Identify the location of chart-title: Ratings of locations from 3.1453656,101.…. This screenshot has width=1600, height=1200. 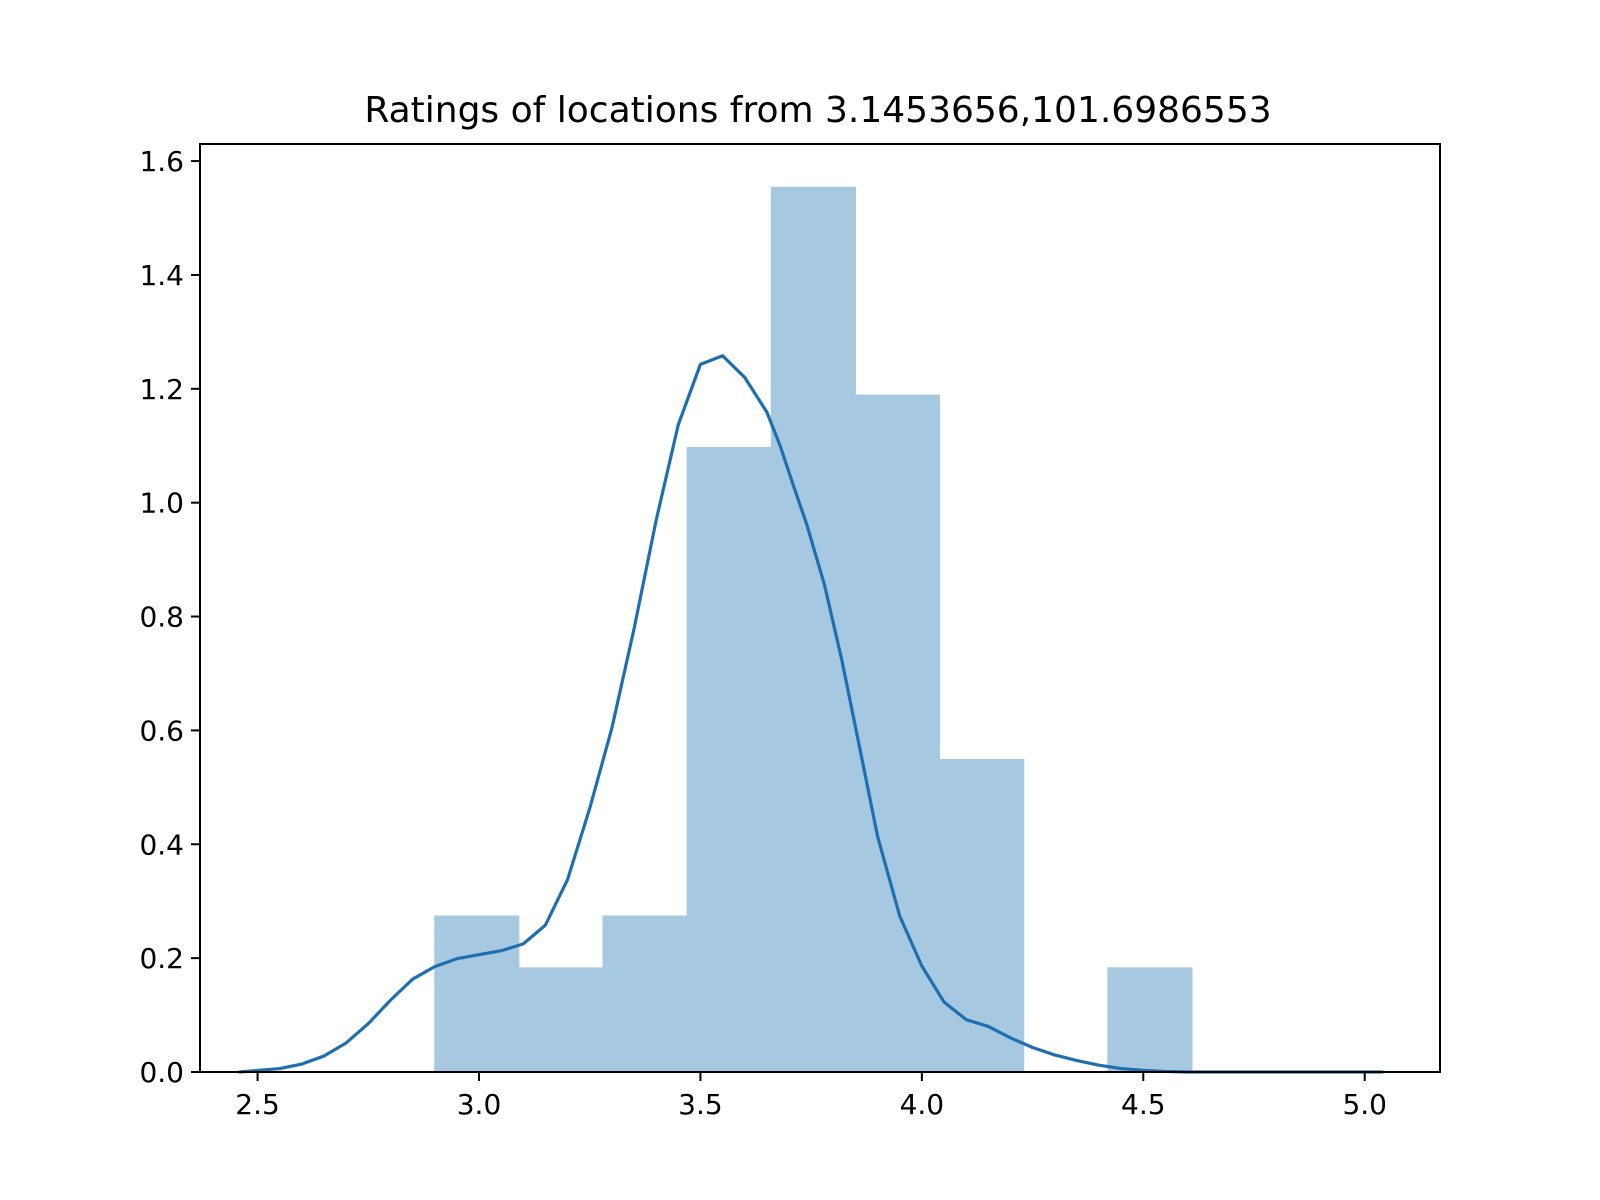
(817, 110).